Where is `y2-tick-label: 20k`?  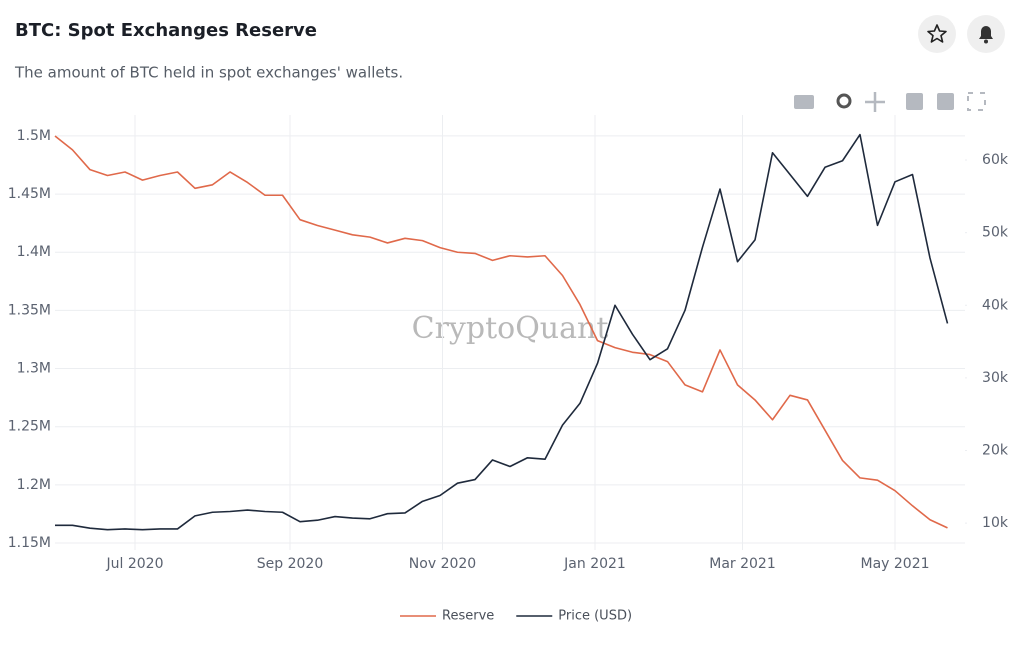
y2-tick-label: 20k is located at coordinates (995, 451).